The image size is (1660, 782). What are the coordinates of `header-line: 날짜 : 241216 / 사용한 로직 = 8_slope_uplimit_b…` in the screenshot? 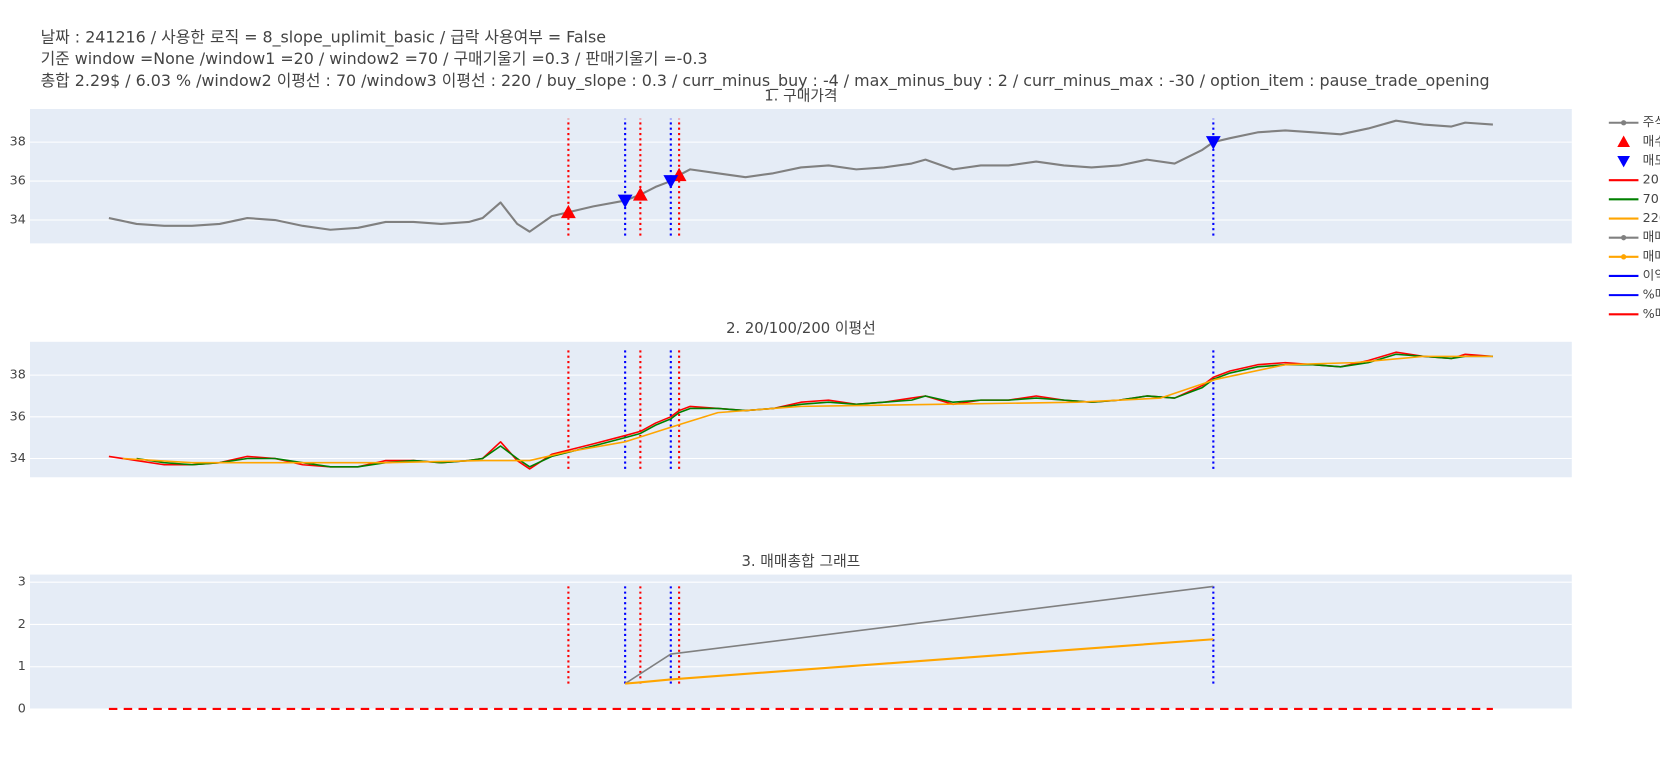 It's located at (323, 38).